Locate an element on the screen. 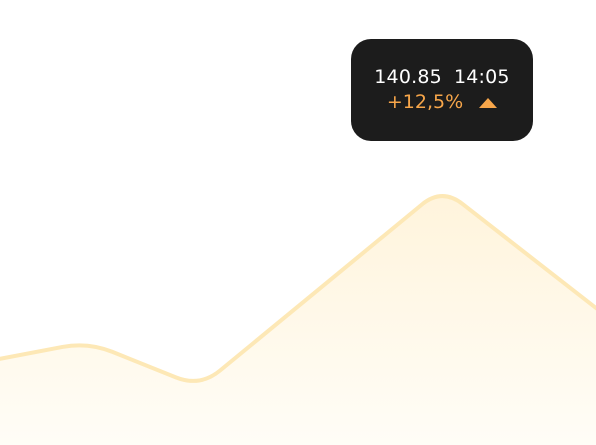 The image size is (596, 445). value-tooltip: 140.85 14:05 +12,5% is located at coordinates (442, 90).